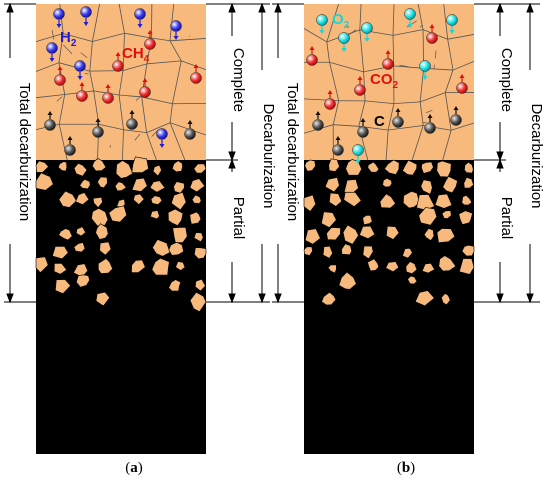  What do you see at coordinates (379, 121) in the screenshot?
I see `carbon-label: C` at bounding box center [379, 121].